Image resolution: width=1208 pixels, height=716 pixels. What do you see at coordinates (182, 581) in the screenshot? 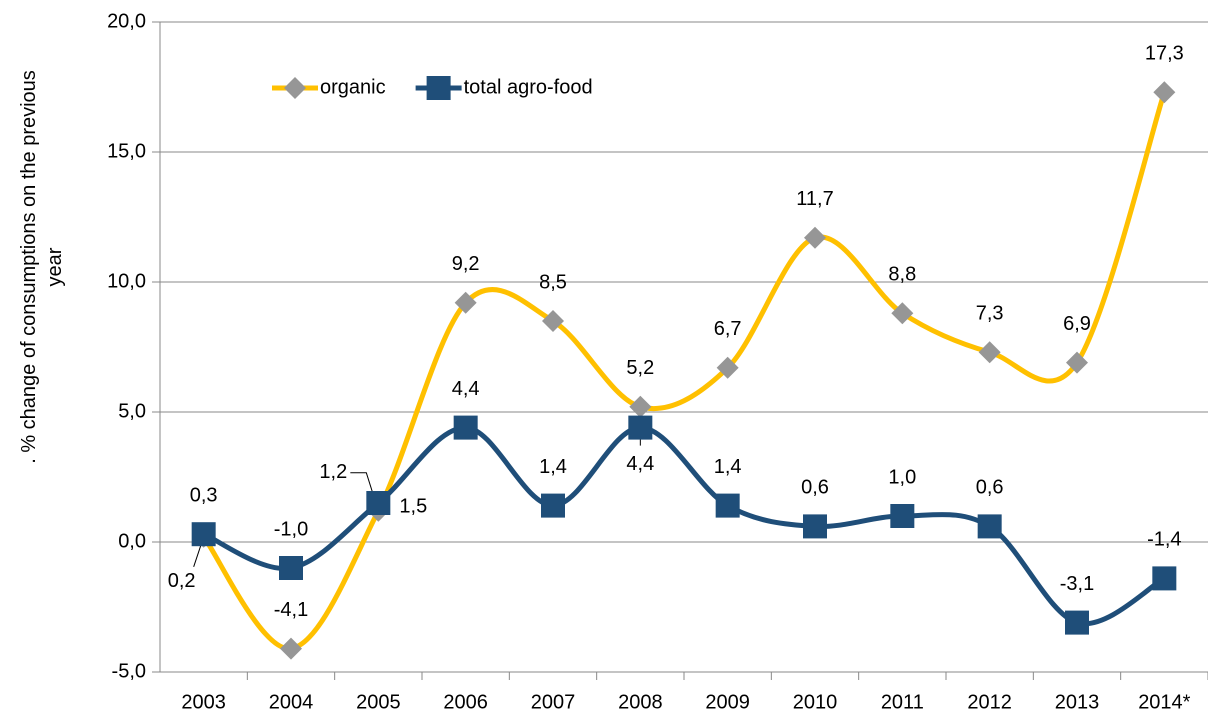
I see `data-label: 0,2` at bounding box center [182, 581].